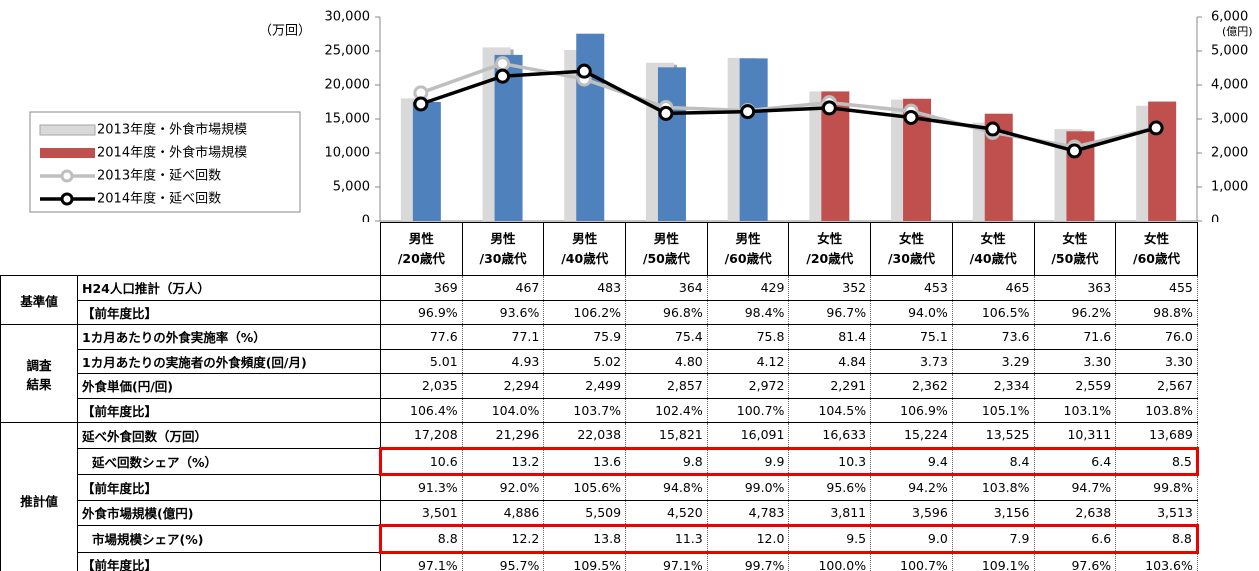 Image resolution: width=1259 pixels, height=571 pixels. I want to click on cell: 106.5%, so click(993, 312).